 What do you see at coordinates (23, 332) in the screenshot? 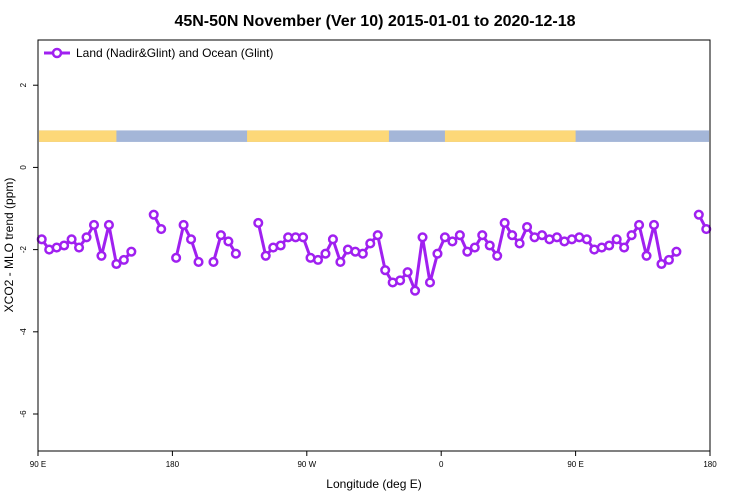
I see `y-tick-label: -4` at bounding box center [23, 332].